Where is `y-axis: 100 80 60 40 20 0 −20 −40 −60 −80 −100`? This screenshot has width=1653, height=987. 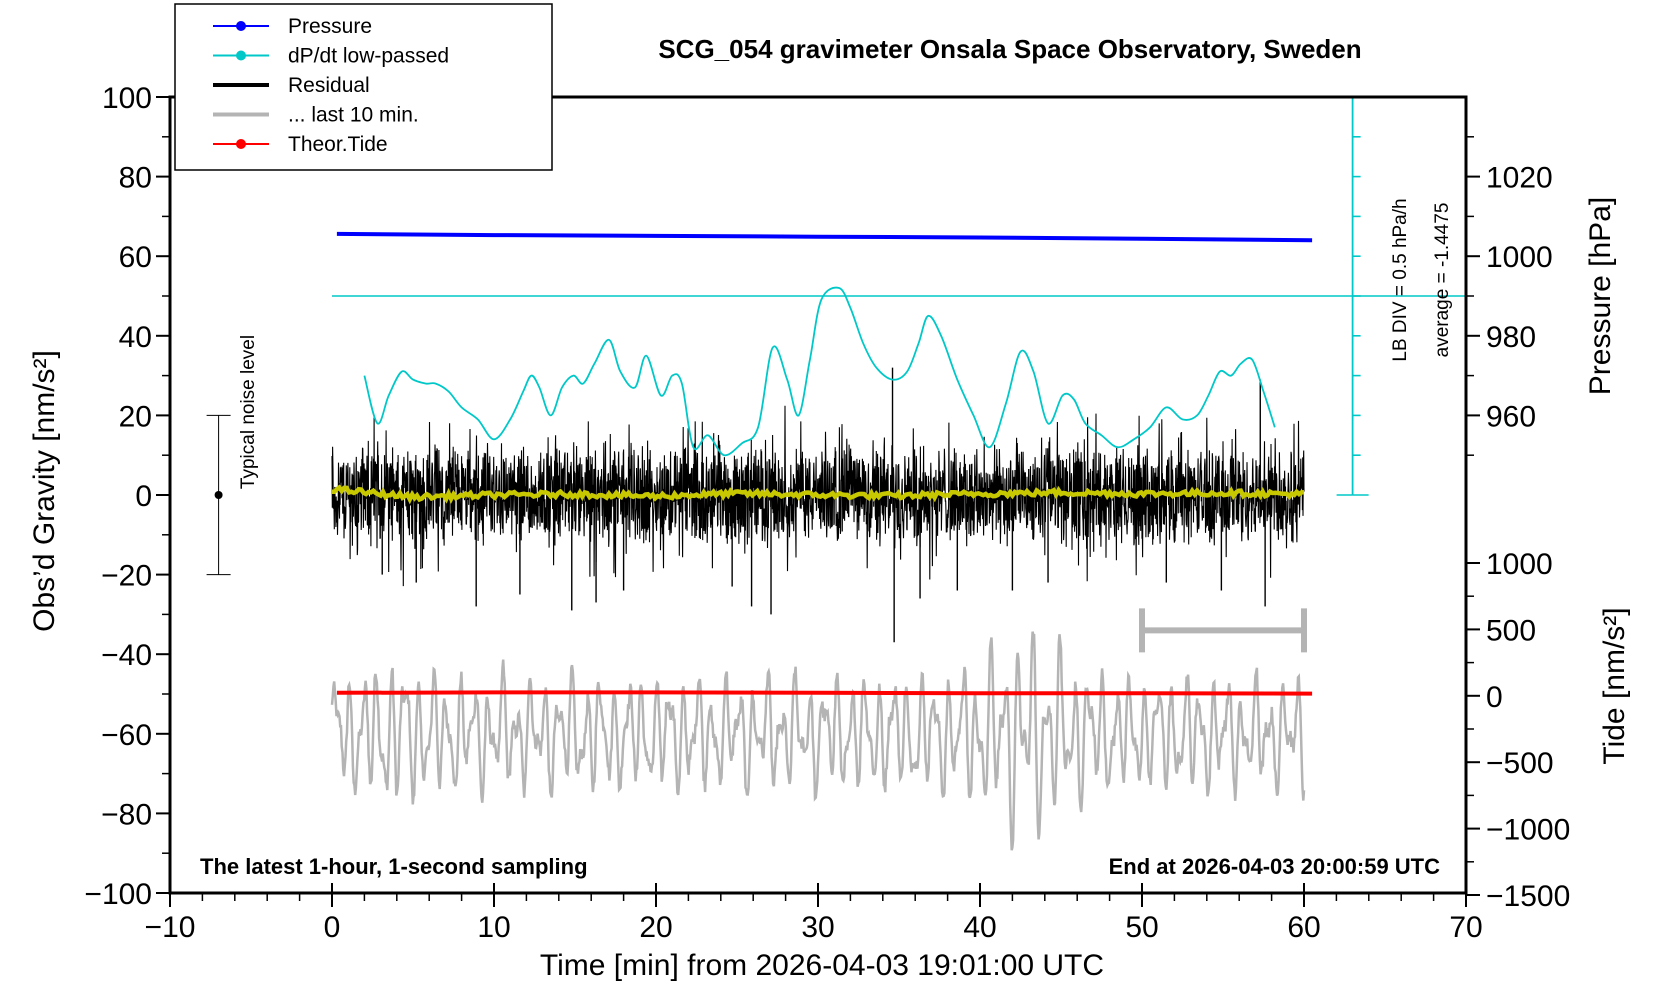
y-axis: 100 80 60 40 20 0 −20 −40 −60 −80 −100 is located at coordinates (127, 496).